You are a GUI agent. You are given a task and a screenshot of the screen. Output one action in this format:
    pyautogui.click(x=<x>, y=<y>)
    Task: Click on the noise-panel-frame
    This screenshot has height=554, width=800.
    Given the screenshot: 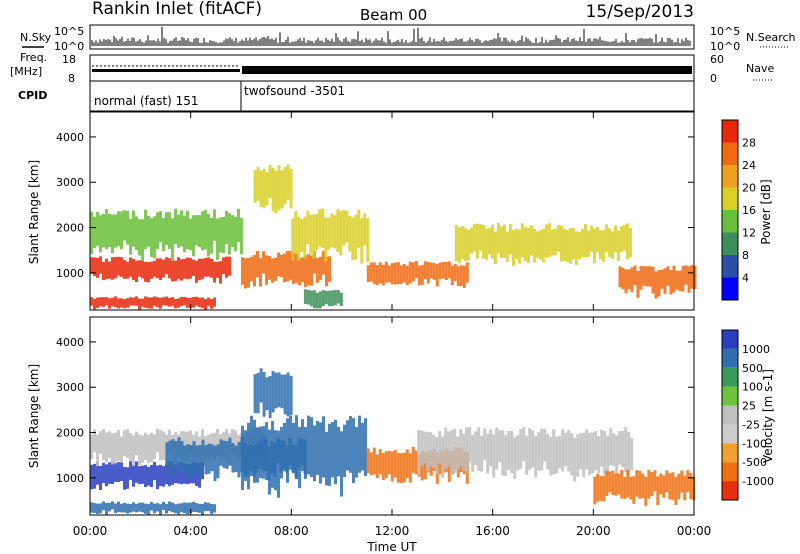 What is the action you would take?
    pyautogui.click(x=392, y=37)
    